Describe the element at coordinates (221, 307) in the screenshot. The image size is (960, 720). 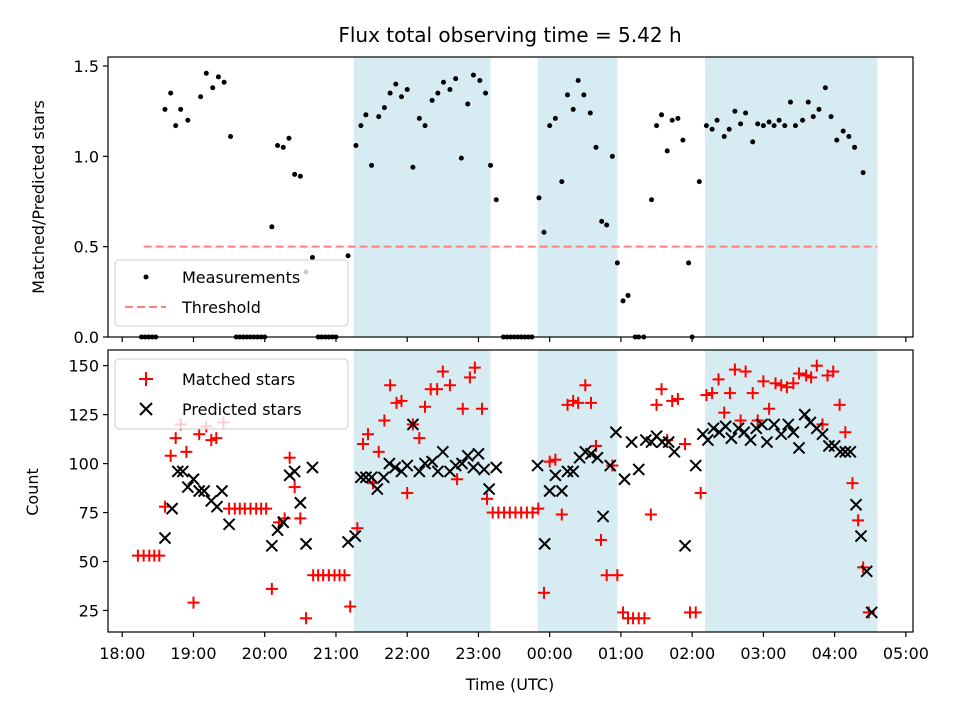
I see `legend-threshold-label: Threshold` at that location.